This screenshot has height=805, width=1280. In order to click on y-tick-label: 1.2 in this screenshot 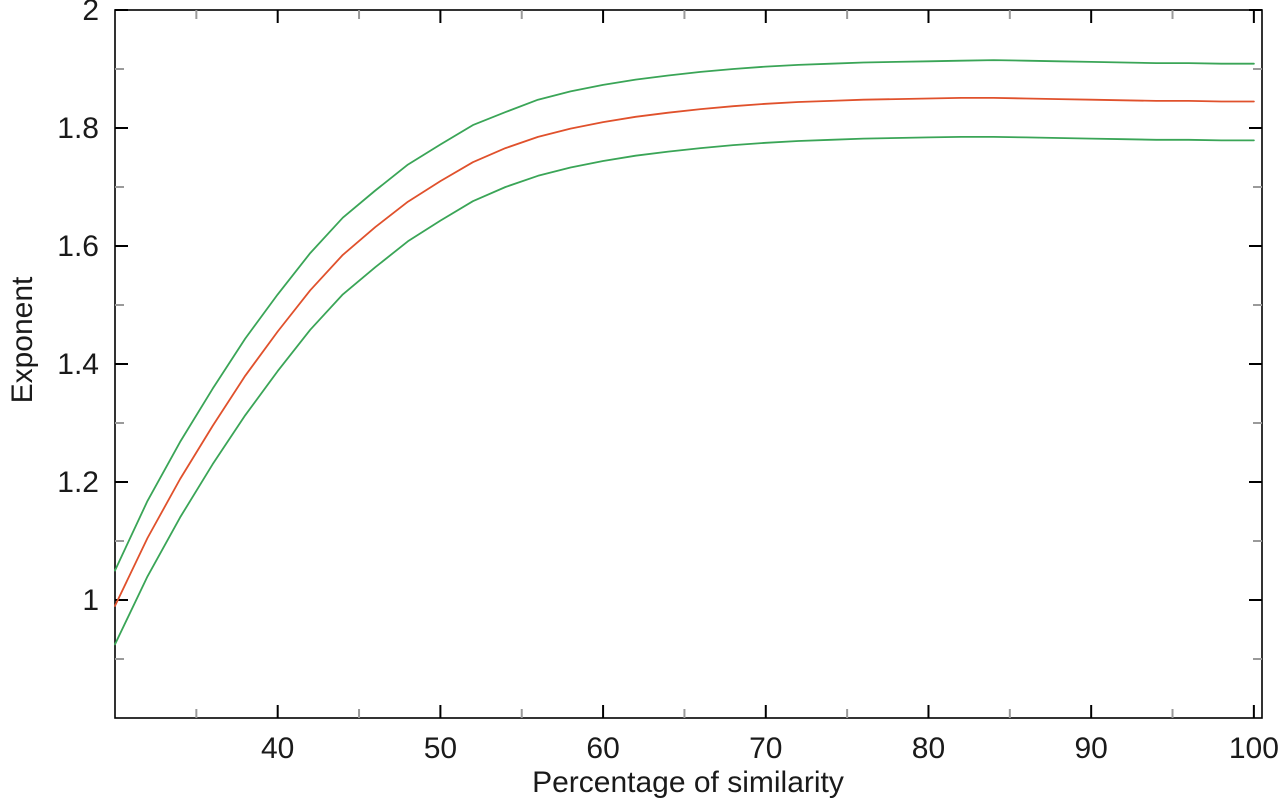, I will do `click(78, 482)`.